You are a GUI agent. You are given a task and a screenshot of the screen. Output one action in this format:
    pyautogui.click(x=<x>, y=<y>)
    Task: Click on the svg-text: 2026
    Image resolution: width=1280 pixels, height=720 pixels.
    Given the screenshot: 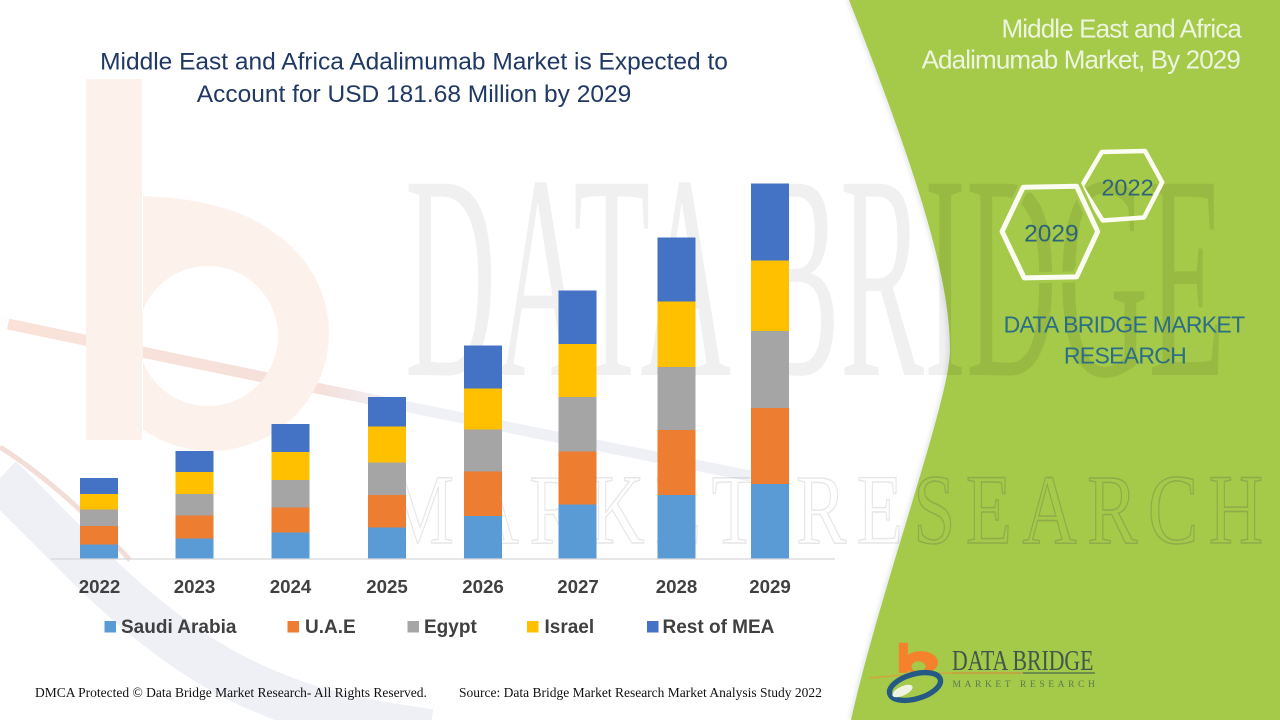 What is the action you would take?
    pyautogui.click(x=483, y=586)
    